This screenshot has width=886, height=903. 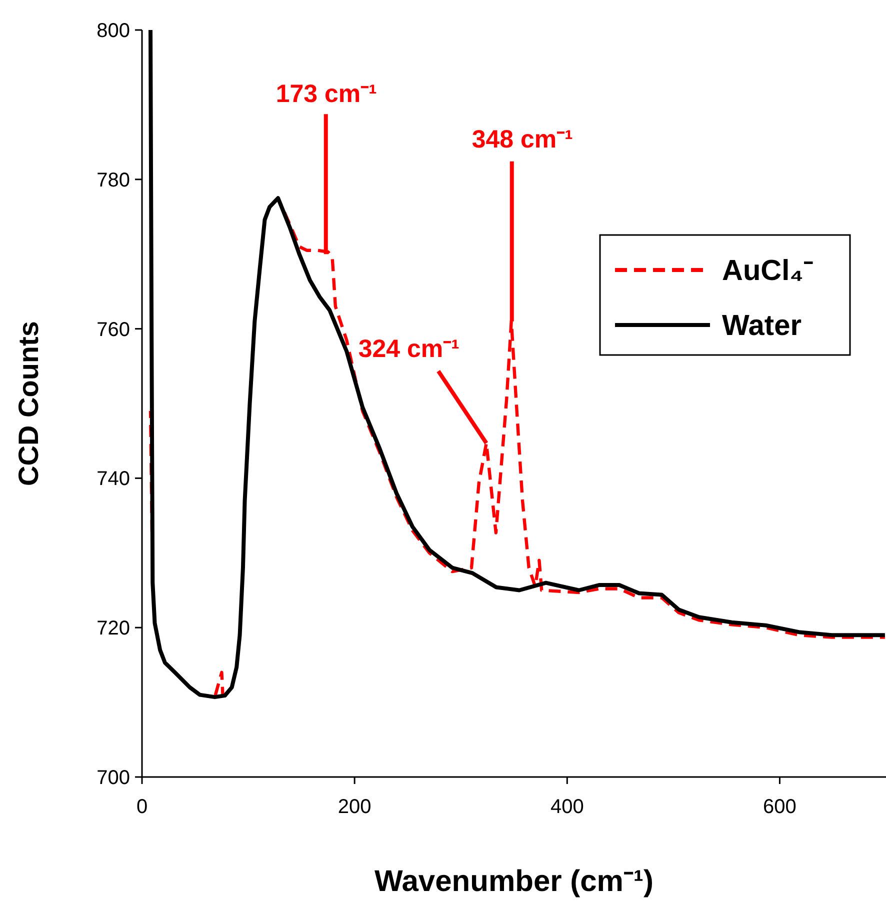 I want to click on x-tick-label: 400, so click(x=567, y=807).